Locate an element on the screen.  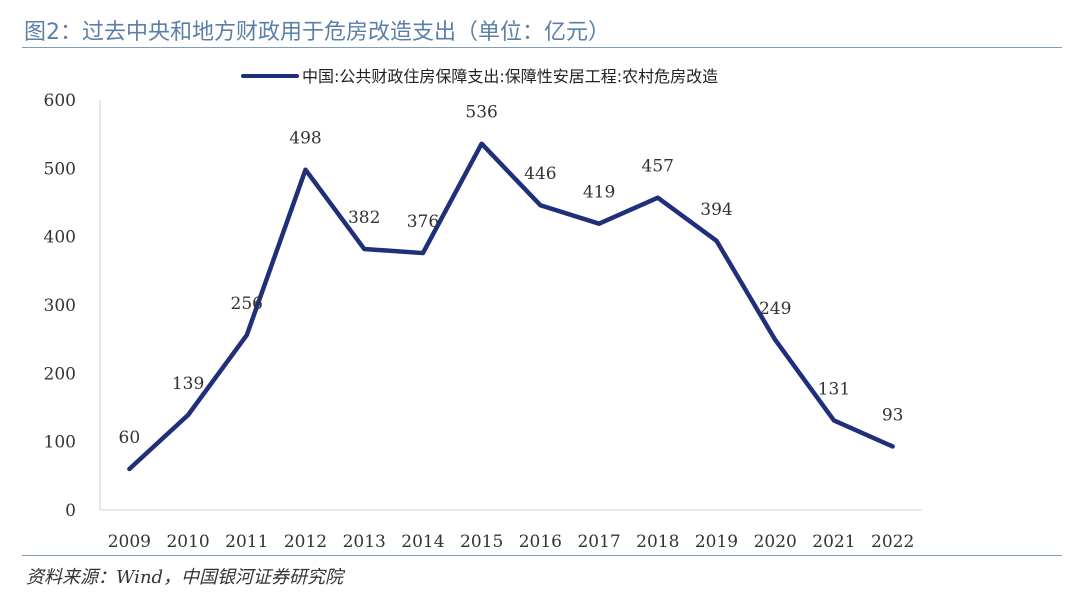
y-axis-ticks: 0 100 200 300 400 500 600 is located at coordinates (60, 306).